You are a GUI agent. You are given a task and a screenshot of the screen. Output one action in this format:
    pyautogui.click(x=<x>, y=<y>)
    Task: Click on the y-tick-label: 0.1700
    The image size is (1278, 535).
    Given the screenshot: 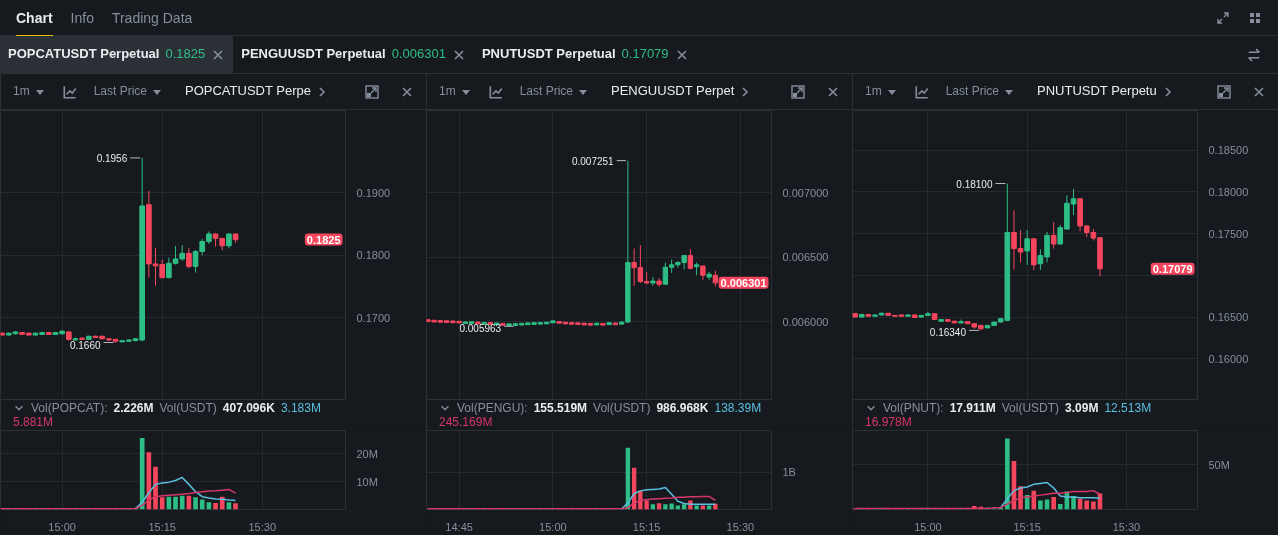 What is the action you would take?
    pyautogui.click(x=373, y=317)
    